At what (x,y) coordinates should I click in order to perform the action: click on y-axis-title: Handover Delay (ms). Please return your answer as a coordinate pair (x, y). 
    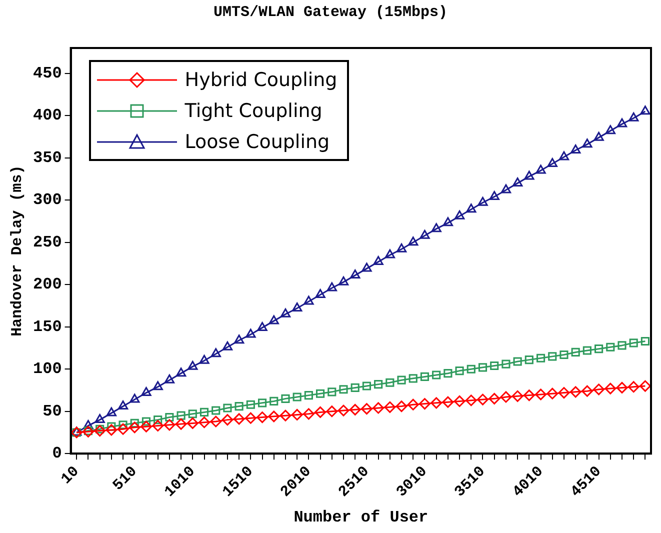
    Looking at the image, I should click on (17, 250).